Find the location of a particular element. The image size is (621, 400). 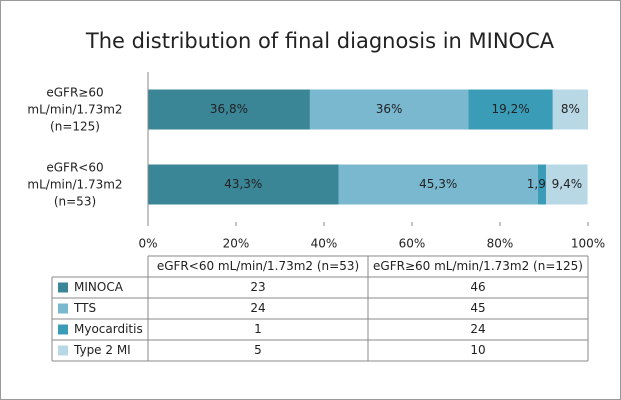

table-cell: 10 is located at coordinates (477, 350).